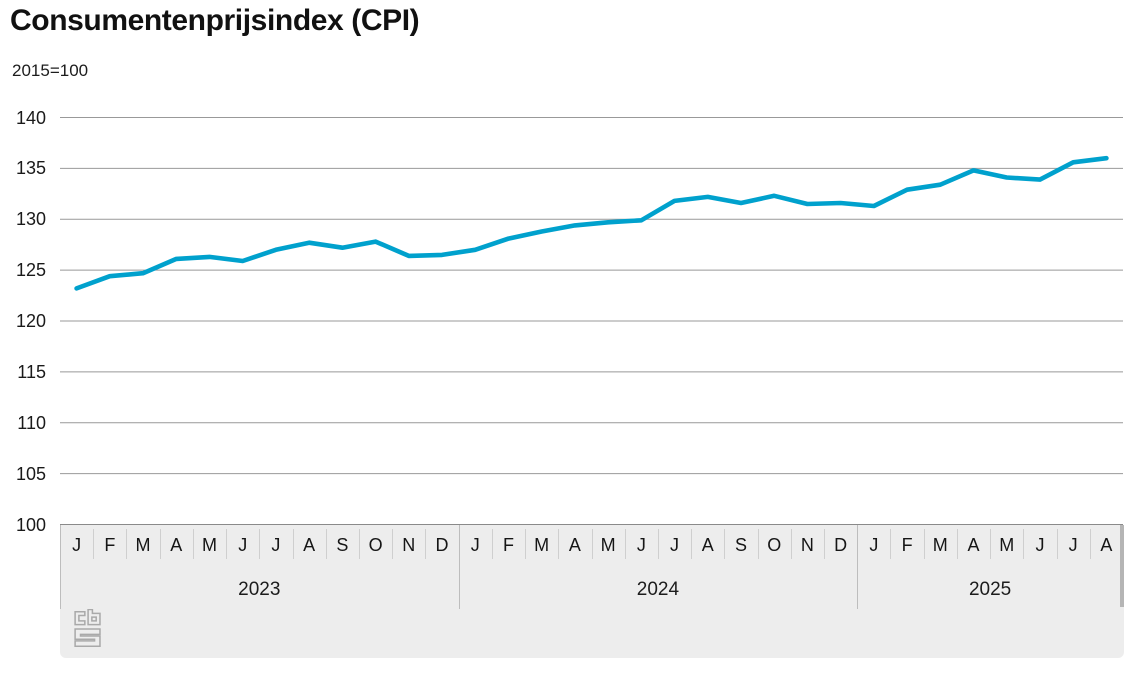 This screenshot has width=1134, height=684. I want to click on chart-subtitle: 2015=100, so click(50, 70).